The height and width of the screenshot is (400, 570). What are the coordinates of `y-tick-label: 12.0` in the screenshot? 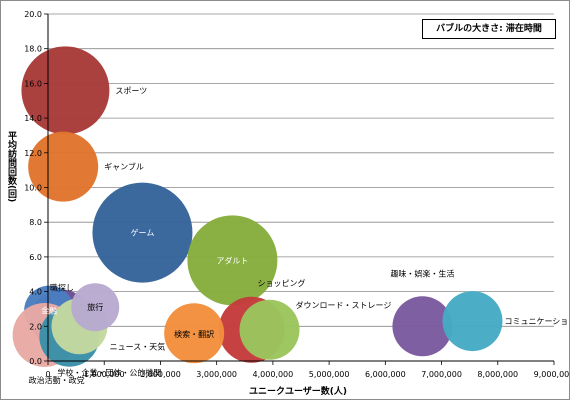 It's located at (33, 153).